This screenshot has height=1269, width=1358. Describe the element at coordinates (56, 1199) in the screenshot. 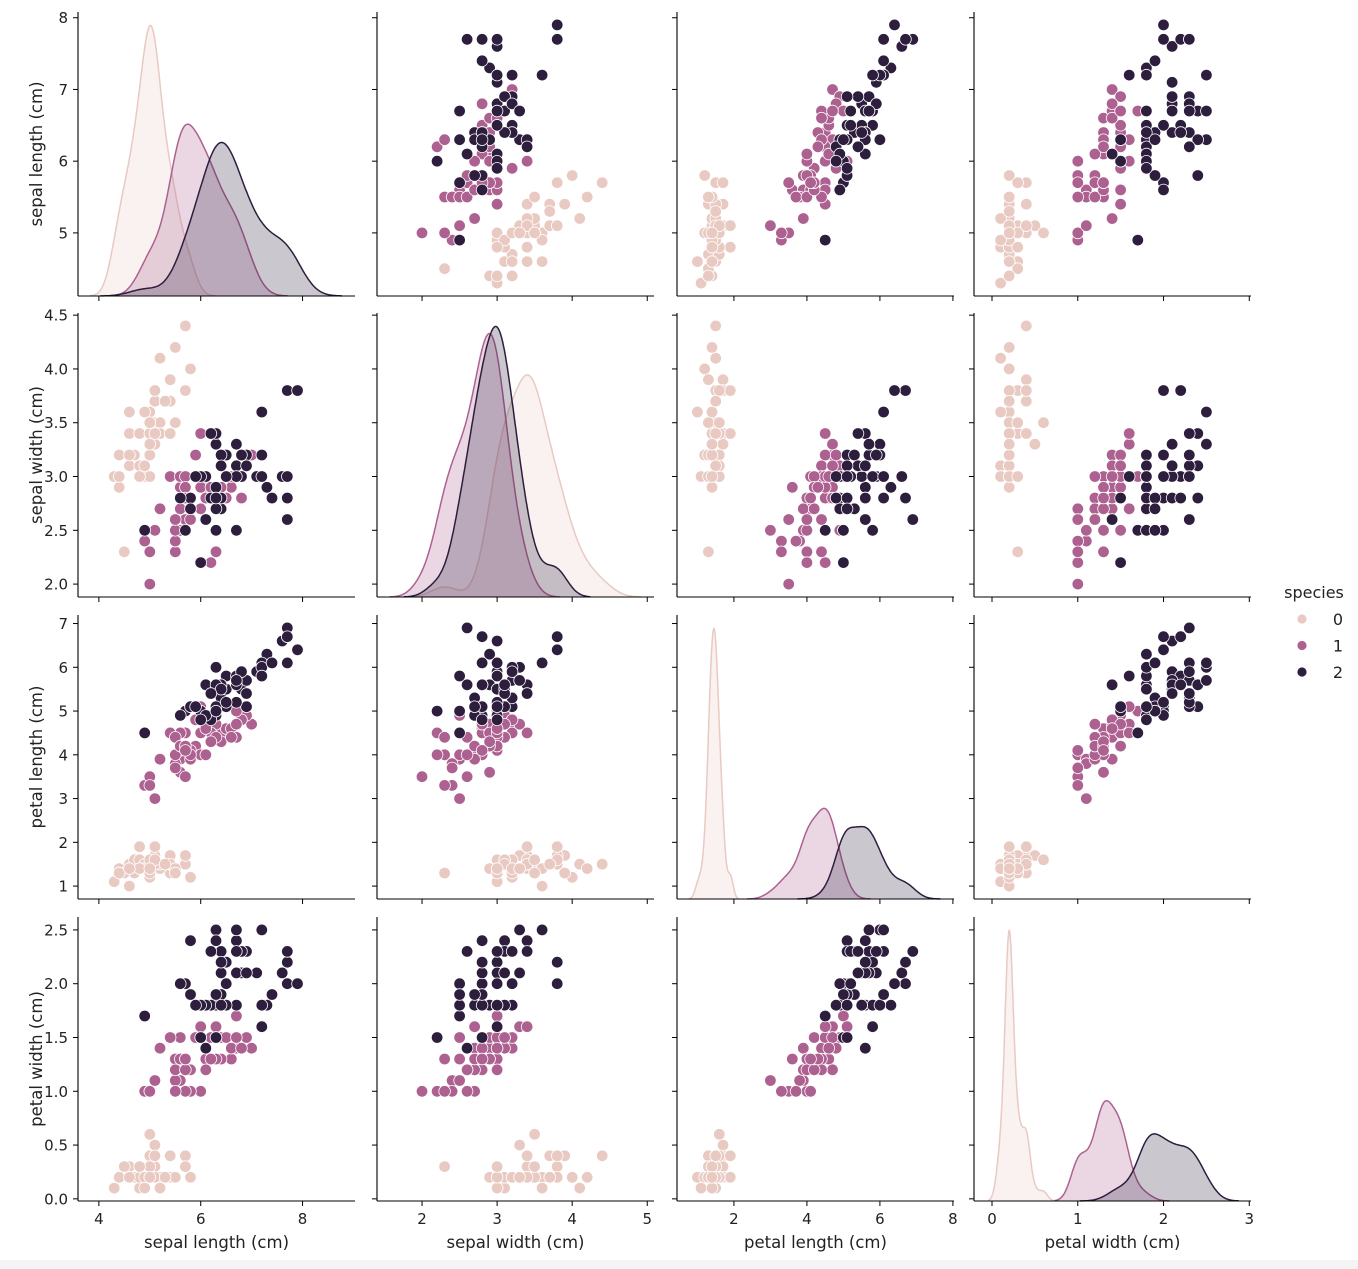

I see `y-tick-label: 0.0` at that location.